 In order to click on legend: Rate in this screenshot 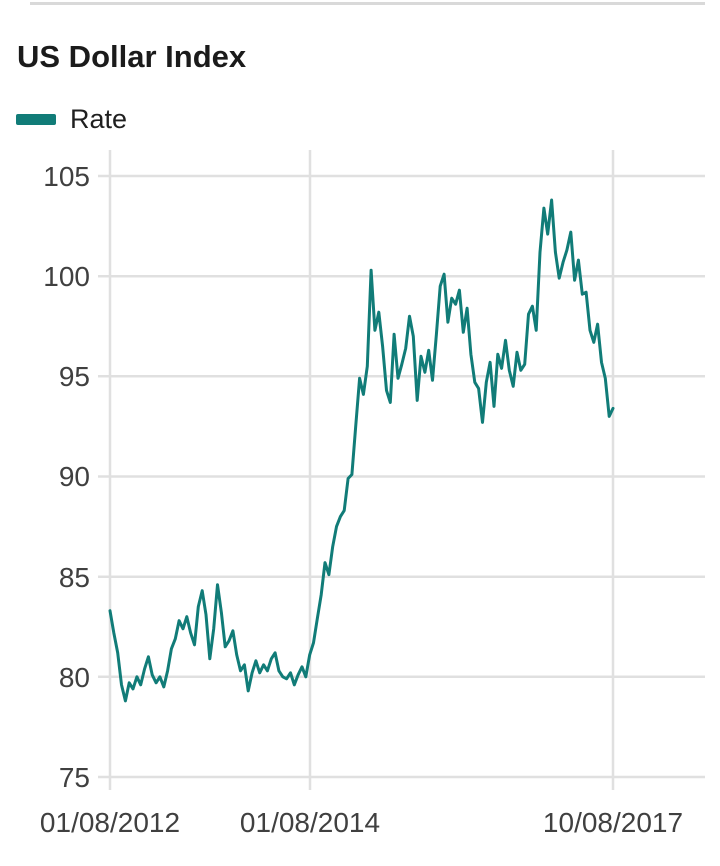, I will do `click(71, 119)`.